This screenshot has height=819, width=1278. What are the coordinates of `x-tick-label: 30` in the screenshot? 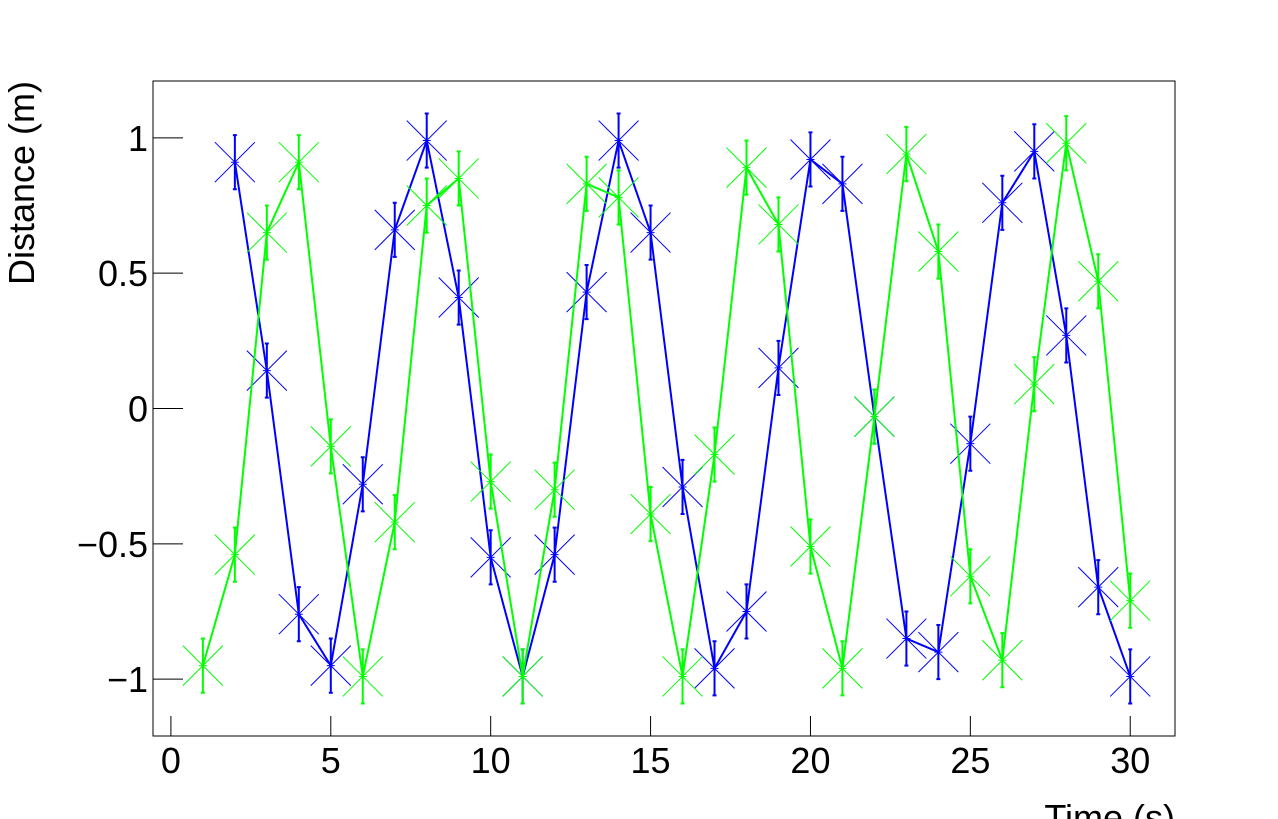 It's located at (1130, 760).